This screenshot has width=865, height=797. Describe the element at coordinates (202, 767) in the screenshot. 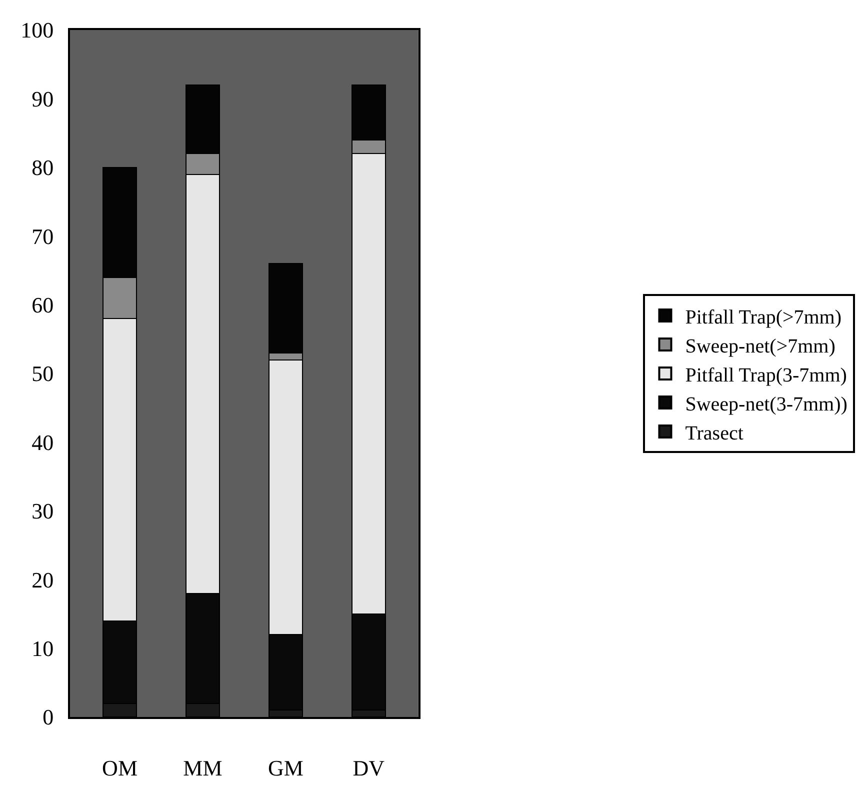

I see `x-tick-label: MM` at that location.